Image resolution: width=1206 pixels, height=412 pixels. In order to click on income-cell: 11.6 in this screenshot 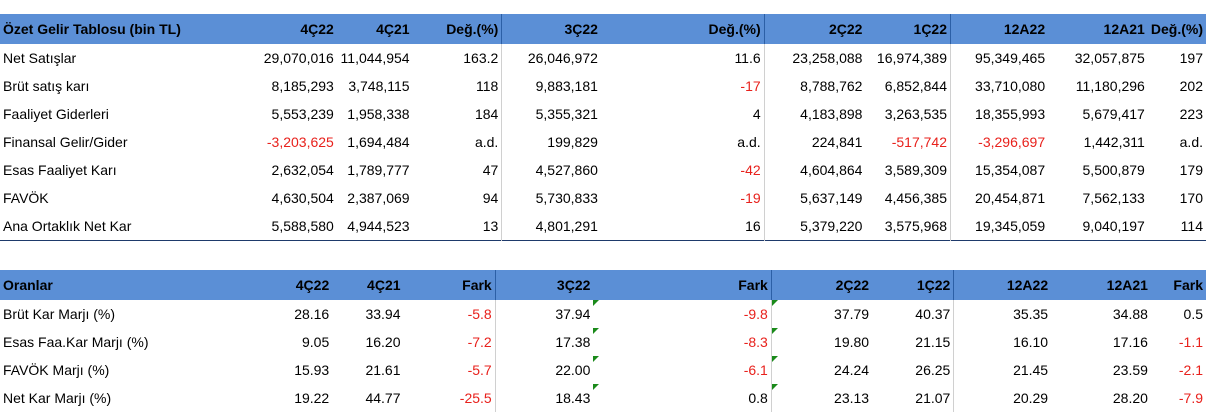, I will do `click(747, 58)`.